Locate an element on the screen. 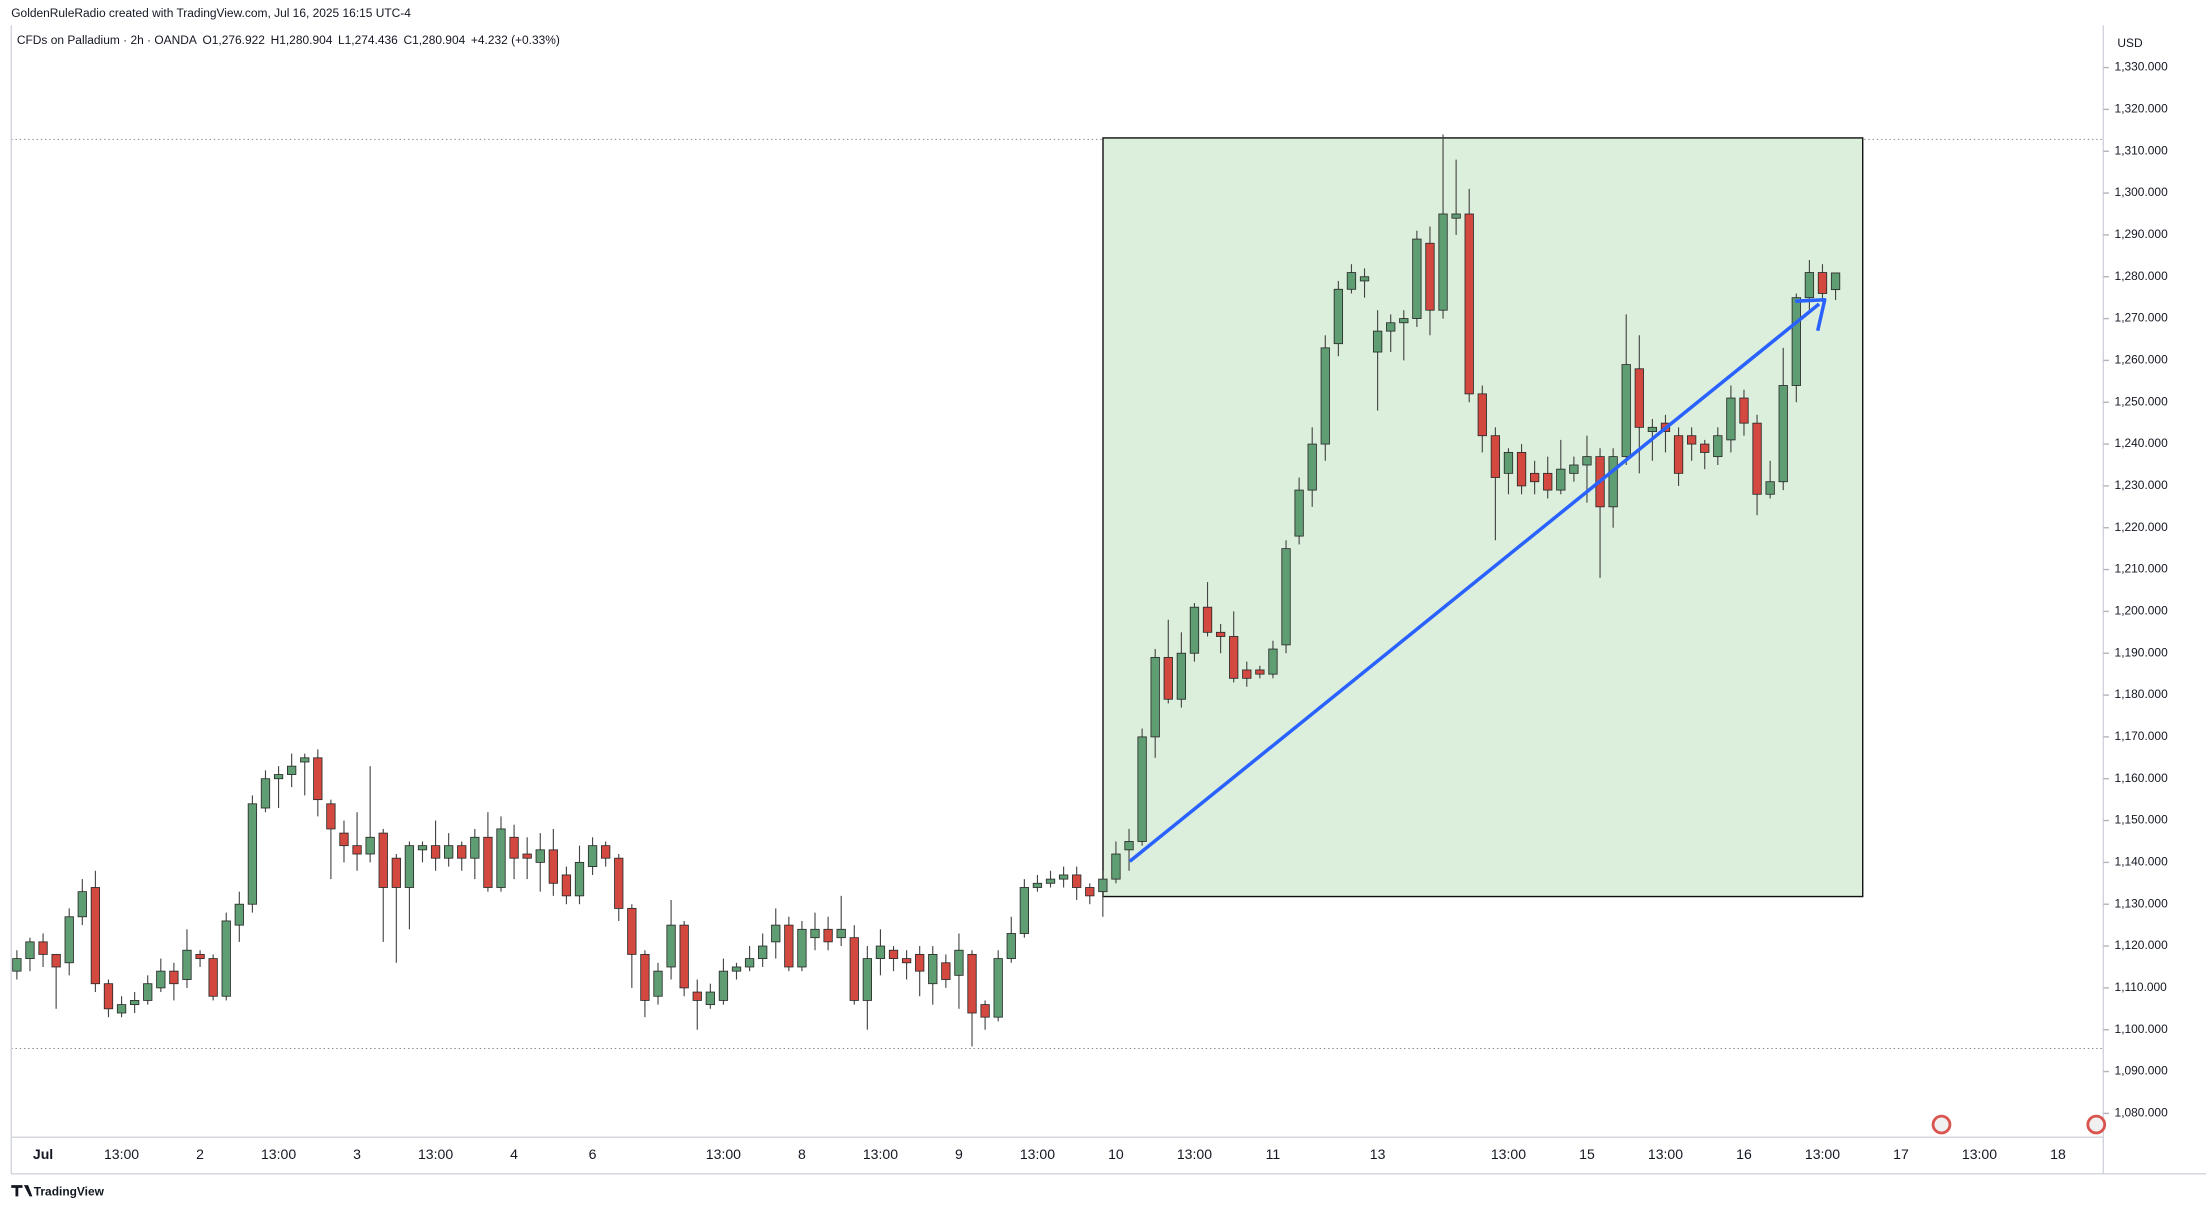 Image resolution: width=2206 pixels, height=1209 pixels. x-tick-label: 2 is located at coordinates (200, 1154).